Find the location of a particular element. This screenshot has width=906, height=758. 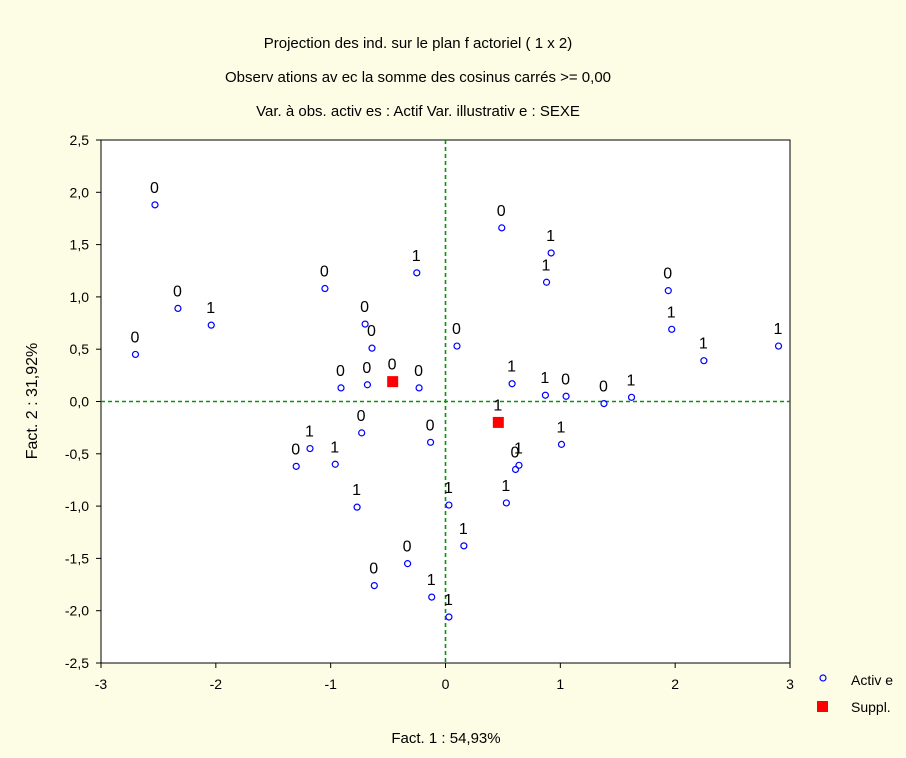

legend-suppl-marker is located at coordinates (822, 706).